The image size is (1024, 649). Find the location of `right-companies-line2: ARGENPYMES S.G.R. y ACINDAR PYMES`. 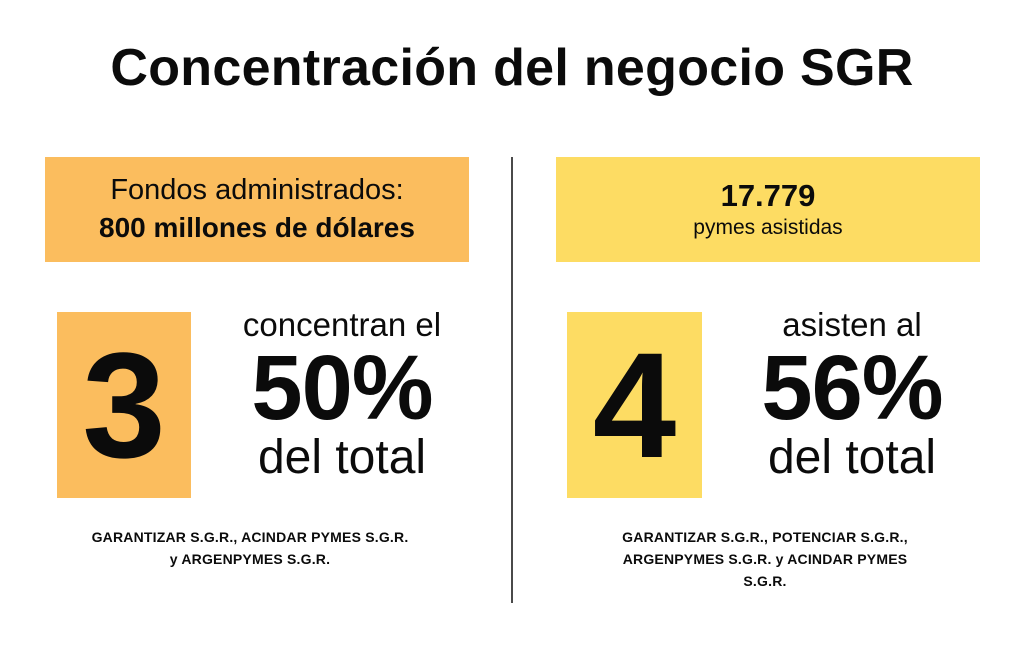

right-companies-line2: ARGENPYMES S.G.R. y ACINDAR PYMES is located at coordinates (765, 559).